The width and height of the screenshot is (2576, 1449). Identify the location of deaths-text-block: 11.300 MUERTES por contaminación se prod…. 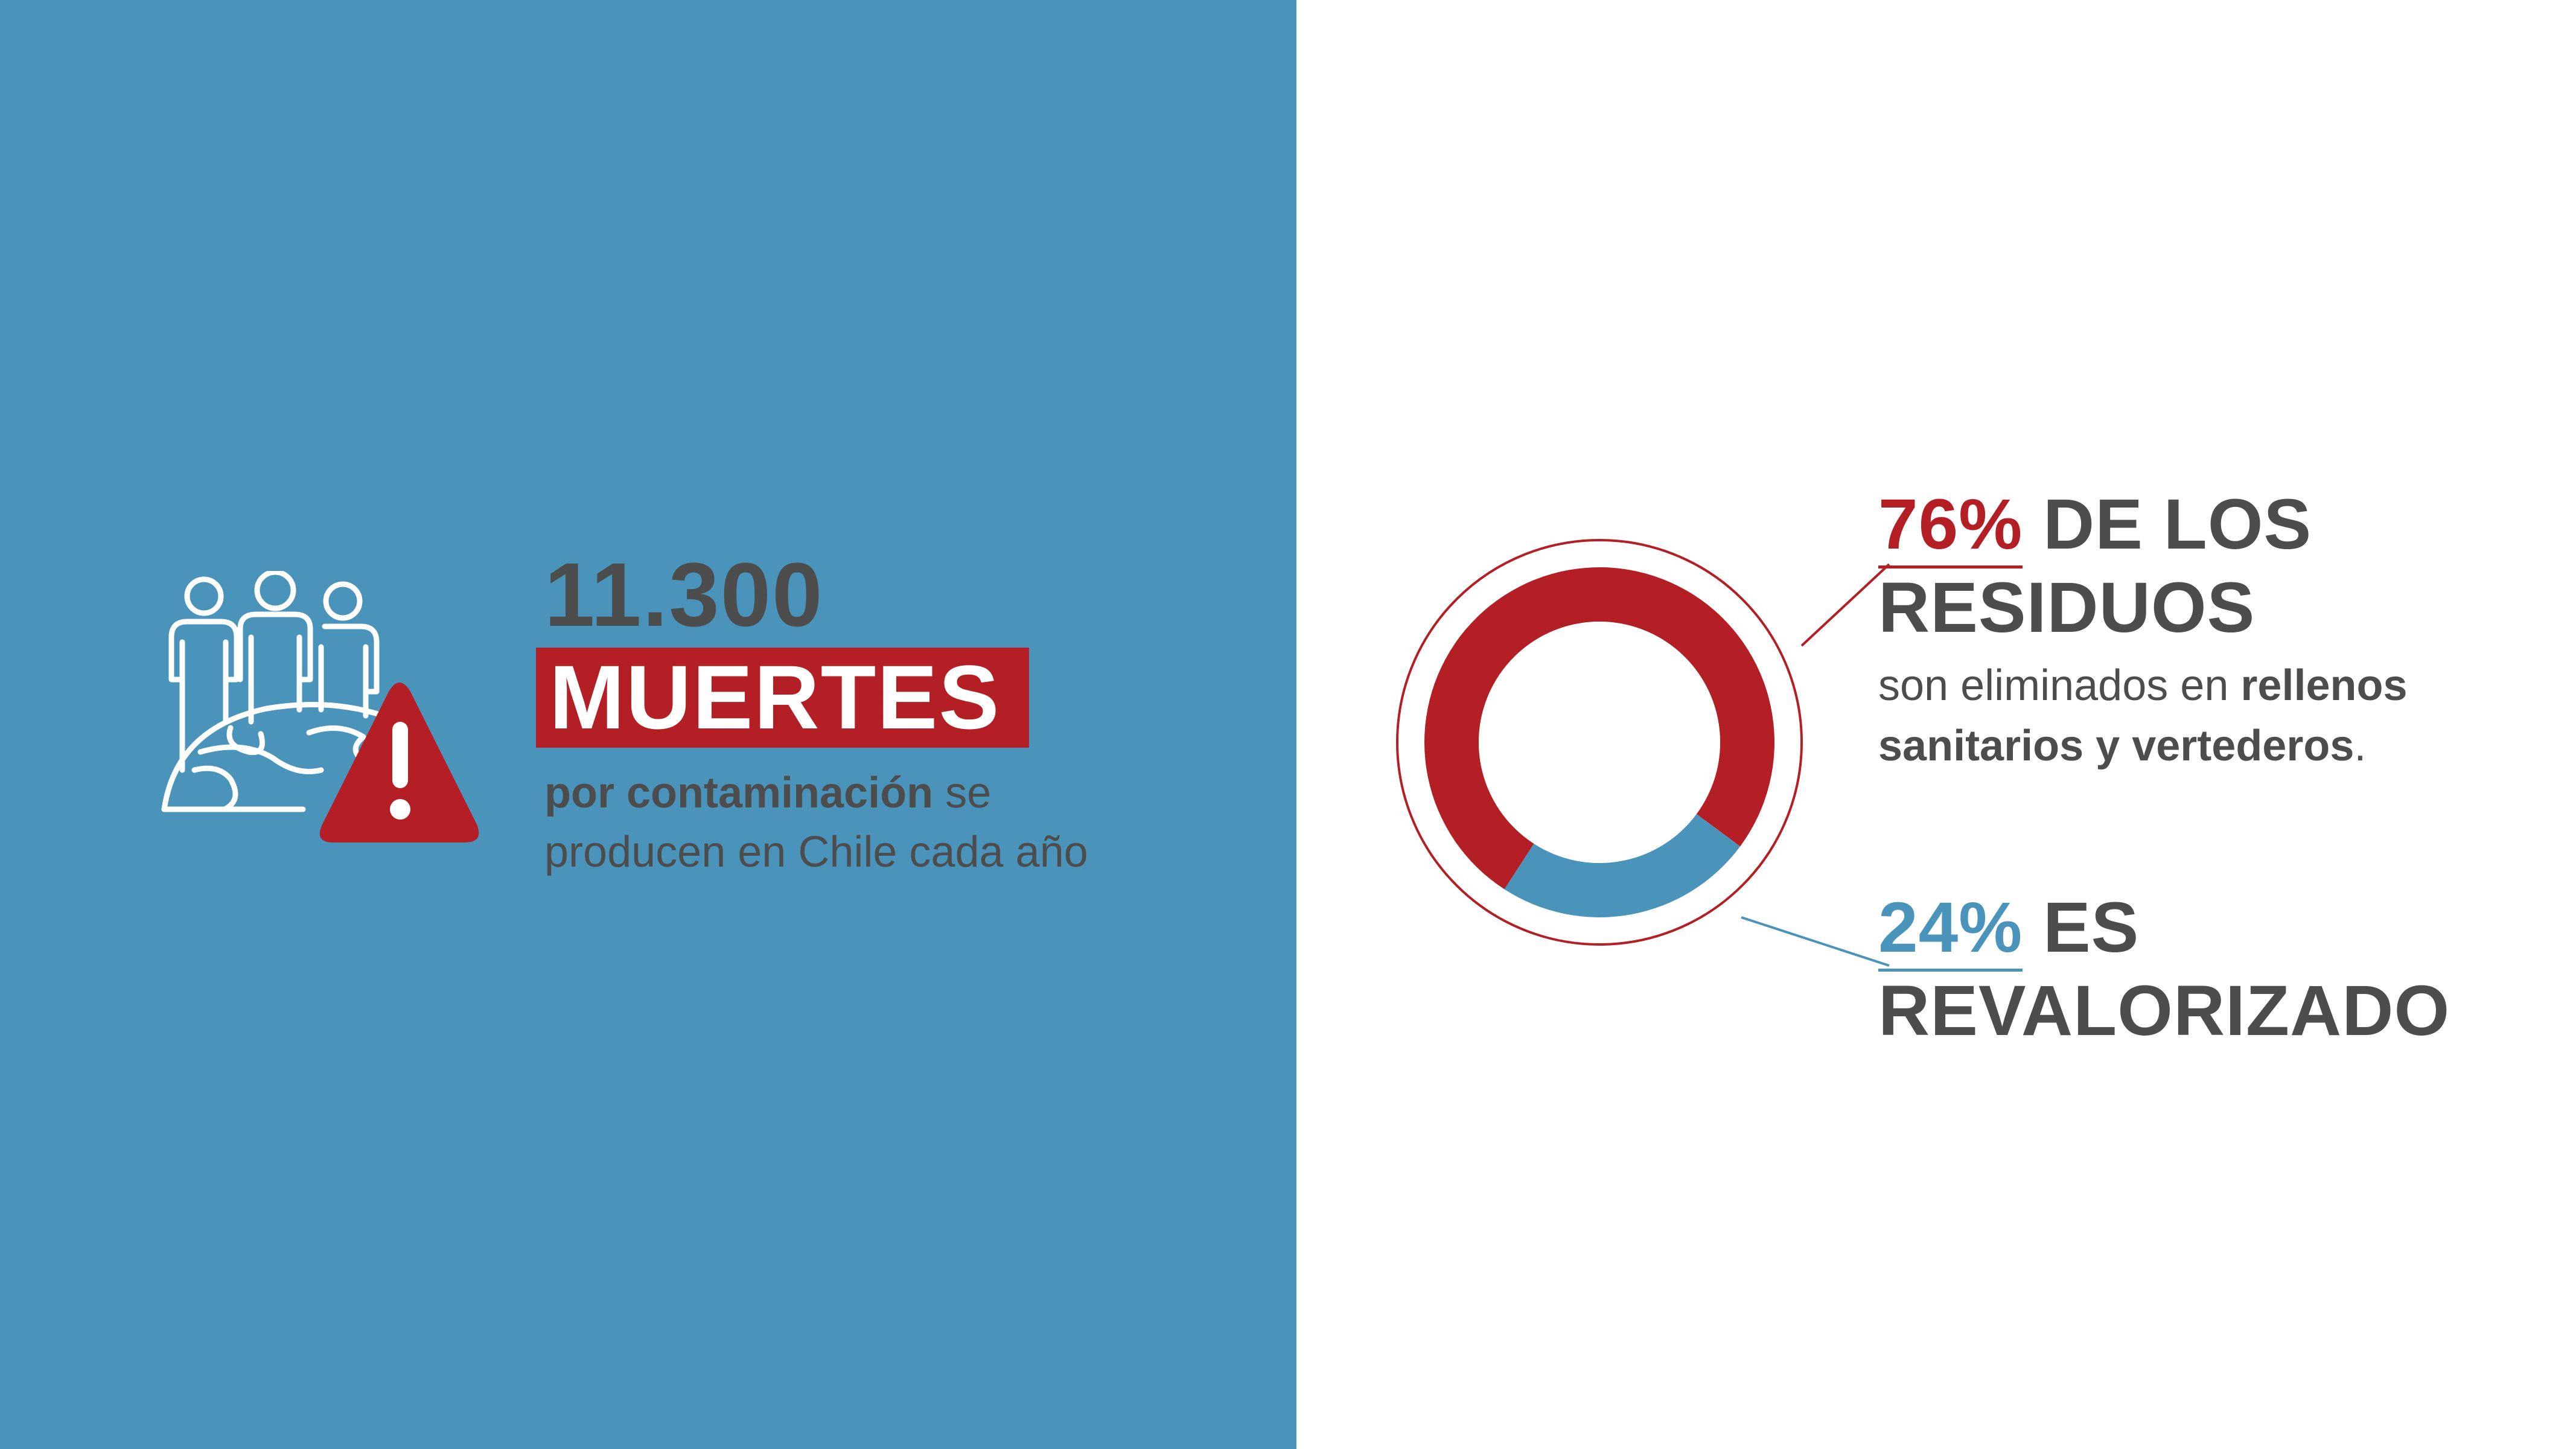
(887, 713).